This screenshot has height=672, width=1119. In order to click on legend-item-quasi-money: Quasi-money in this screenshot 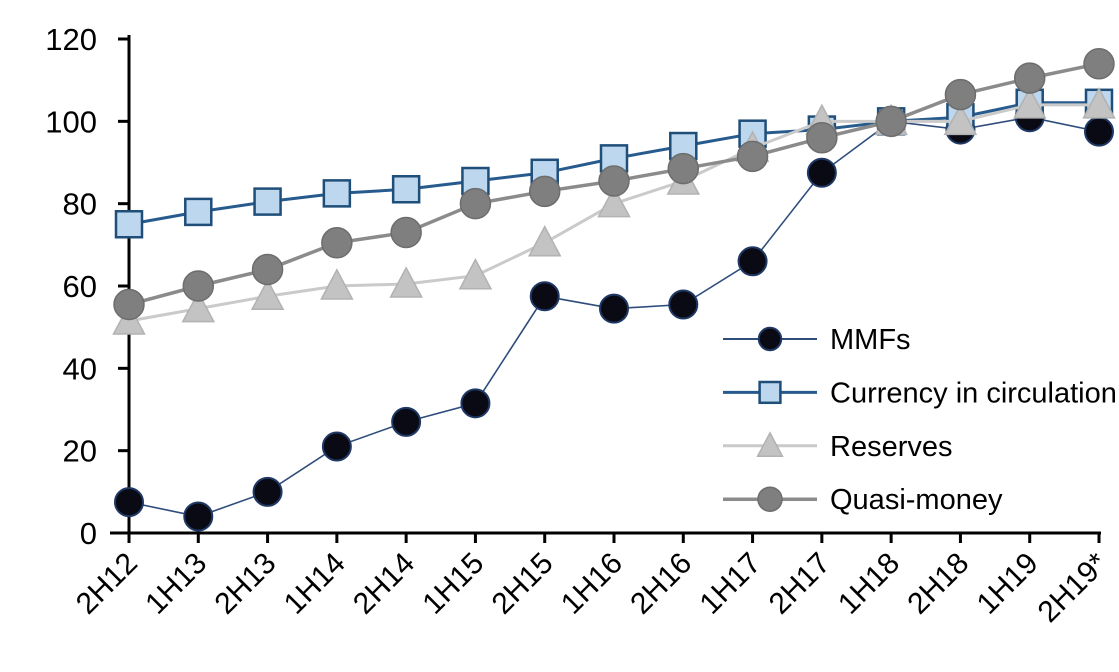, I will do `click(863, 500)`.